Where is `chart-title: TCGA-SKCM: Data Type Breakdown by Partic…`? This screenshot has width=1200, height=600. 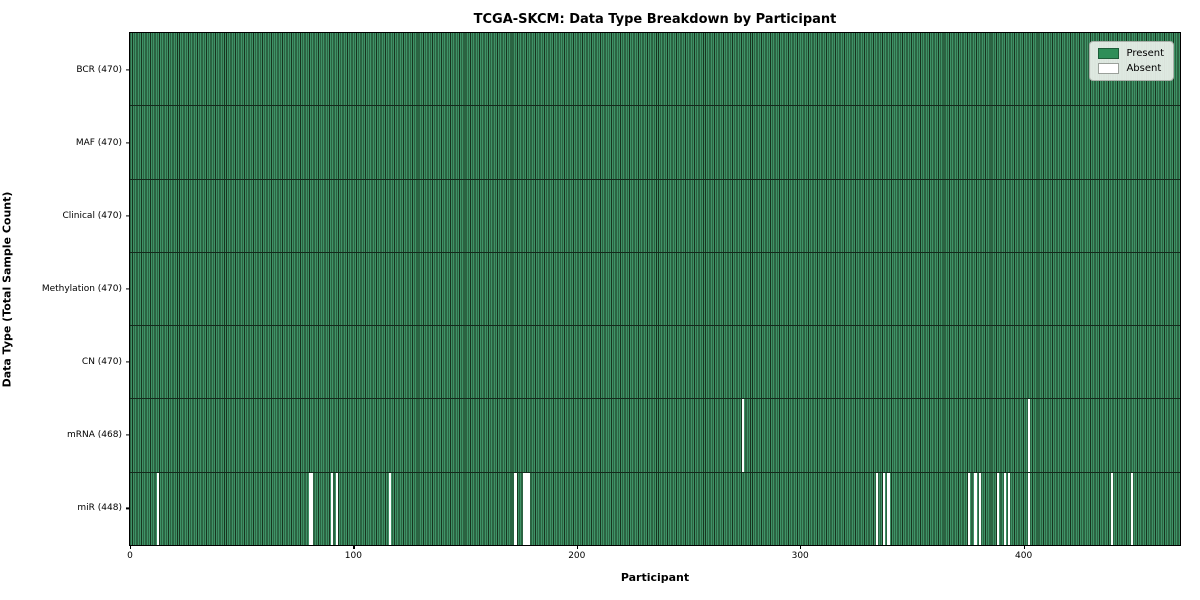 chart-title: TCGA-SKCM: Data Type Breakdown by Partic… is located at coordinates (655, 19).